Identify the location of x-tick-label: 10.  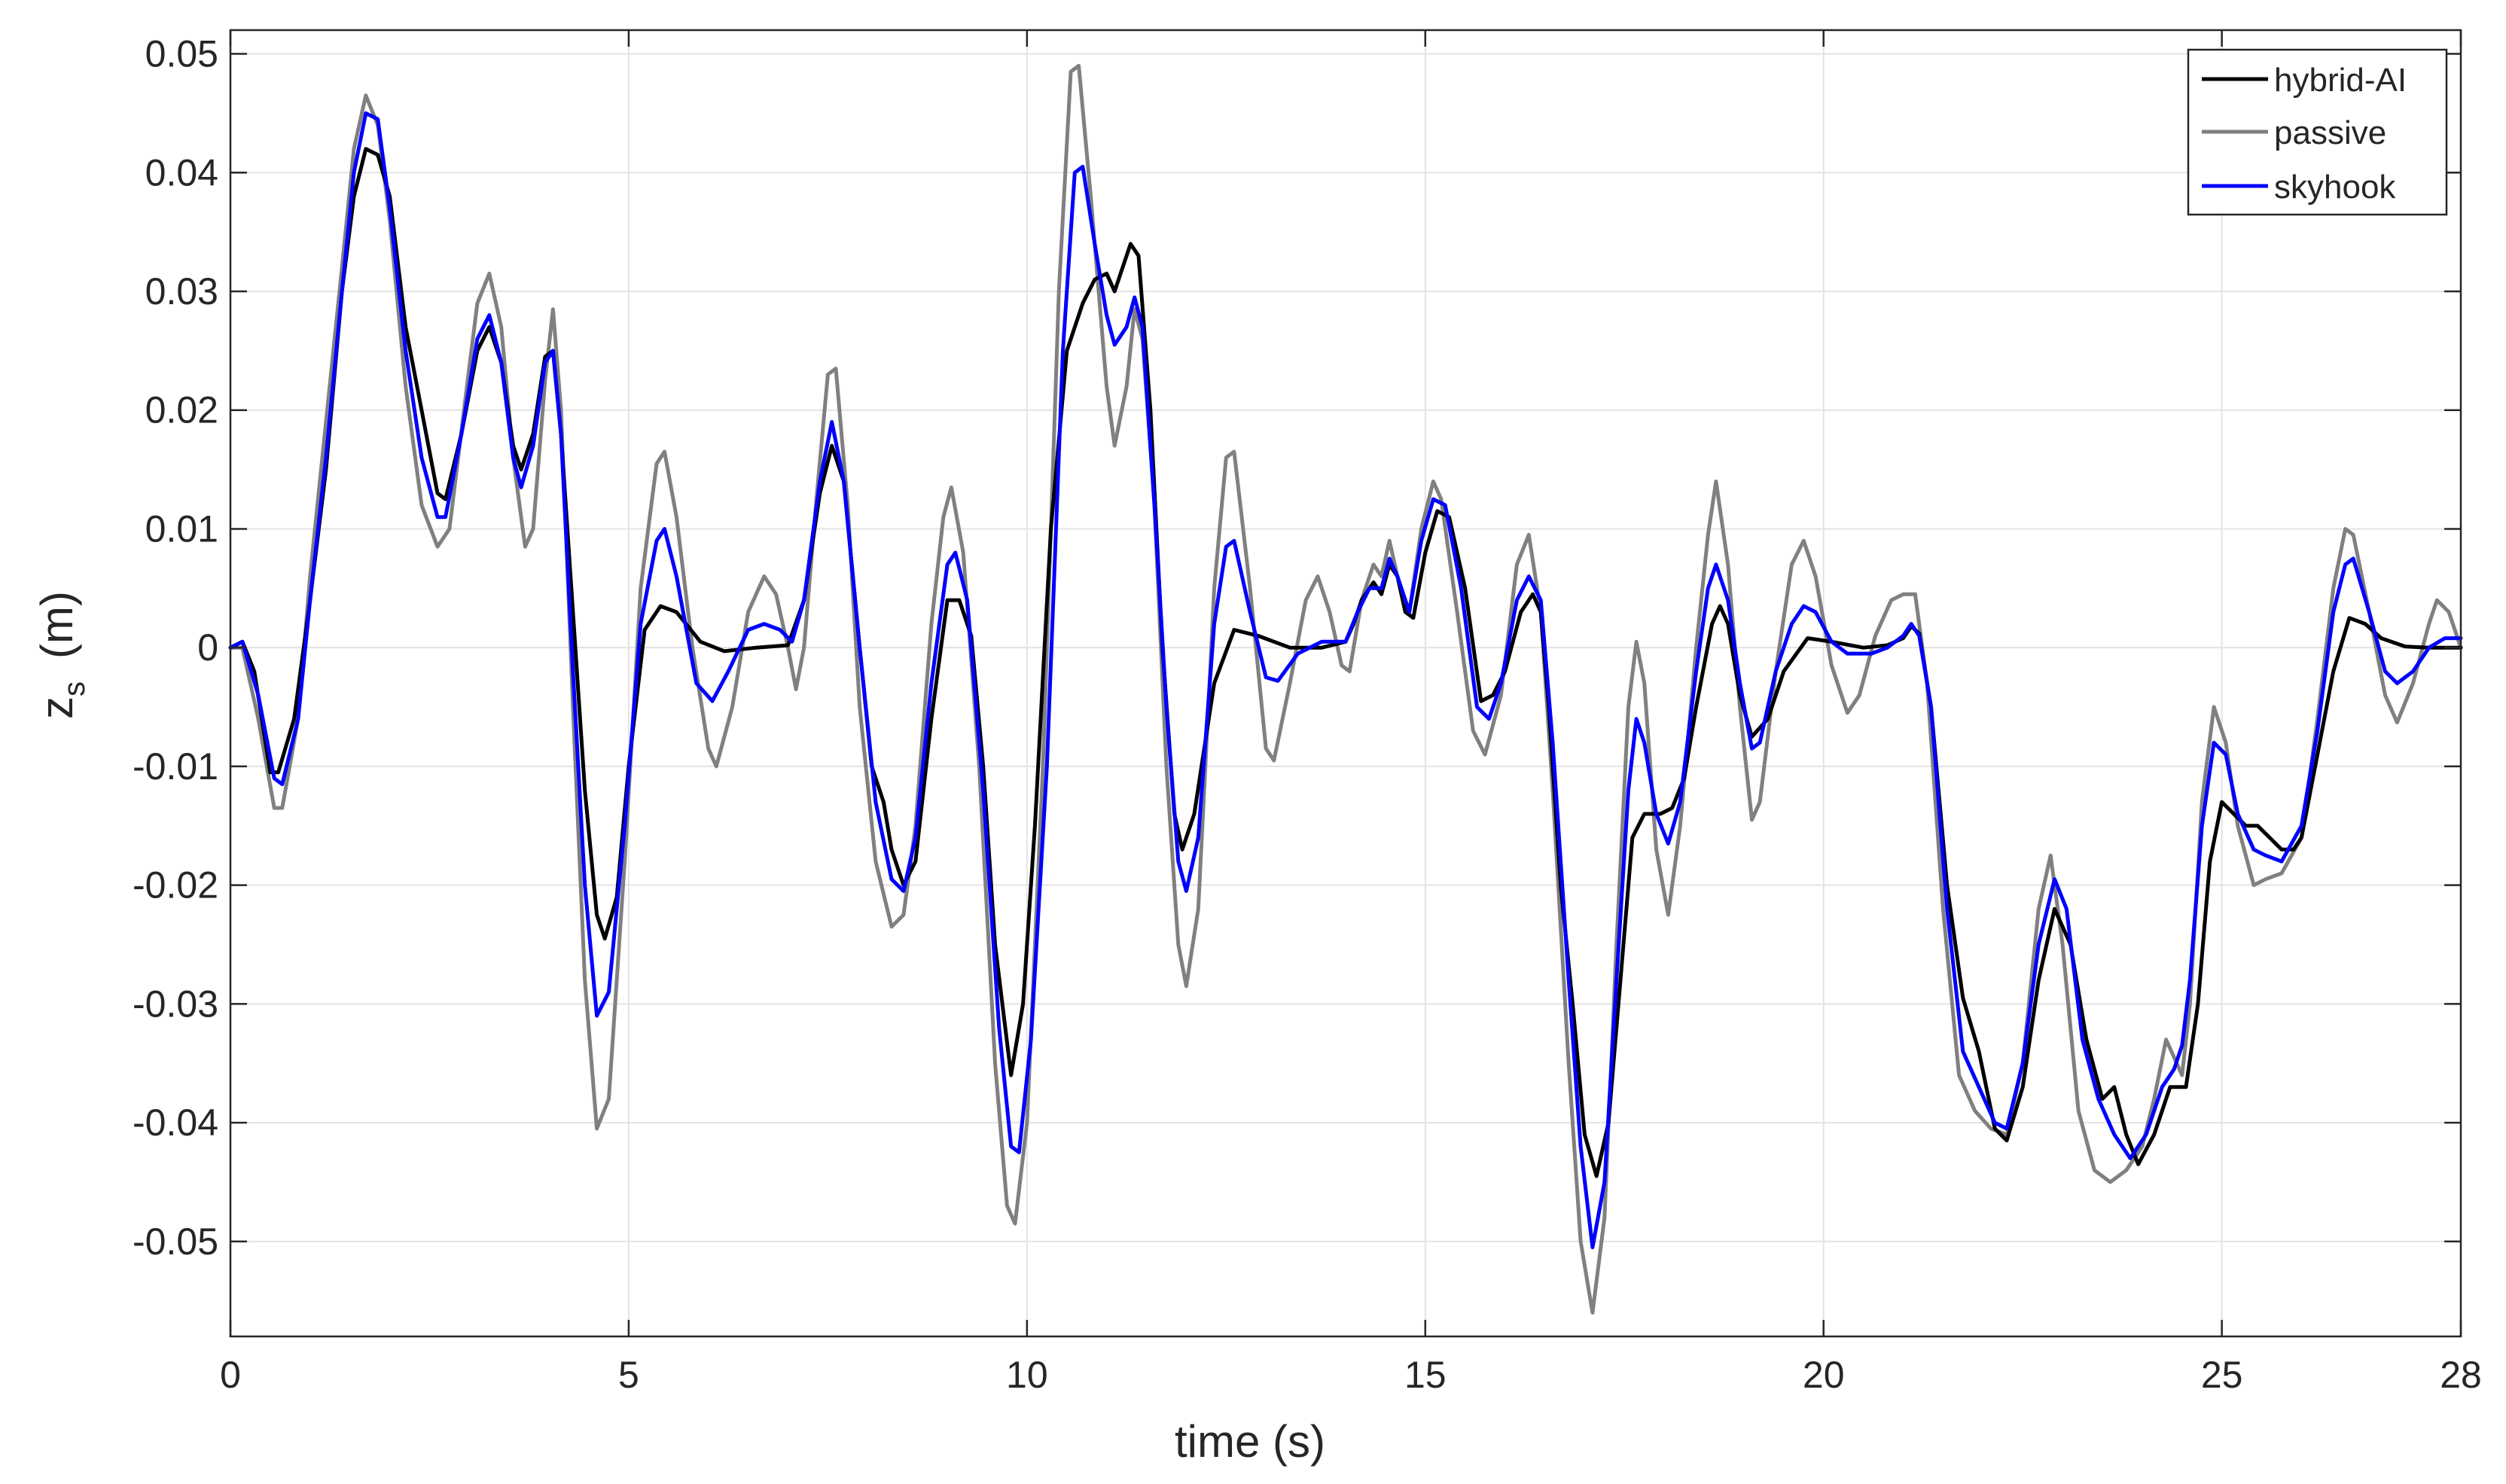
(1027, 1375).